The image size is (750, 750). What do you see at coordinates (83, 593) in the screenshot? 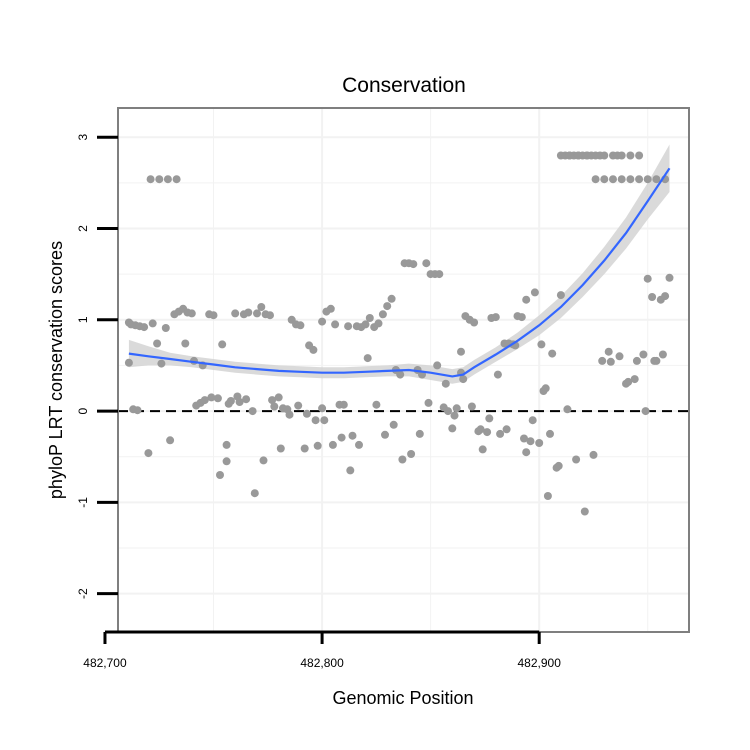
I see `y-tick-label: -2` at bounding box center [83, 593].